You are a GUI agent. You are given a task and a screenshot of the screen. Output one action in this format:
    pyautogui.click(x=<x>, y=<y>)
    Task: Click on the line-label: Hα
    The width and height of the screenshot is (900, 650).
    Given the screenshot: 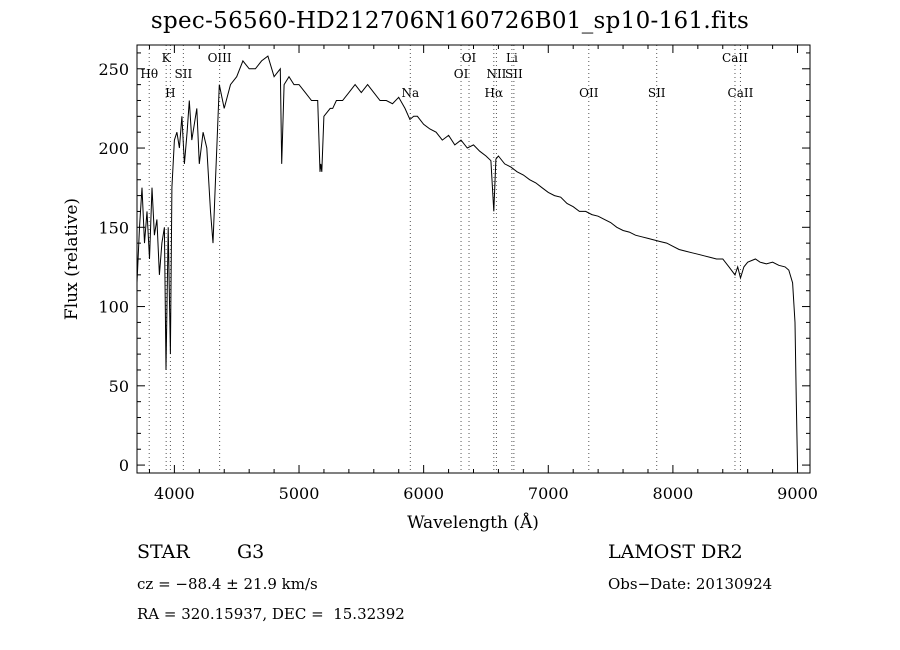 What is the action you would take?
    pyautogui.click(x=494, y=93)
    